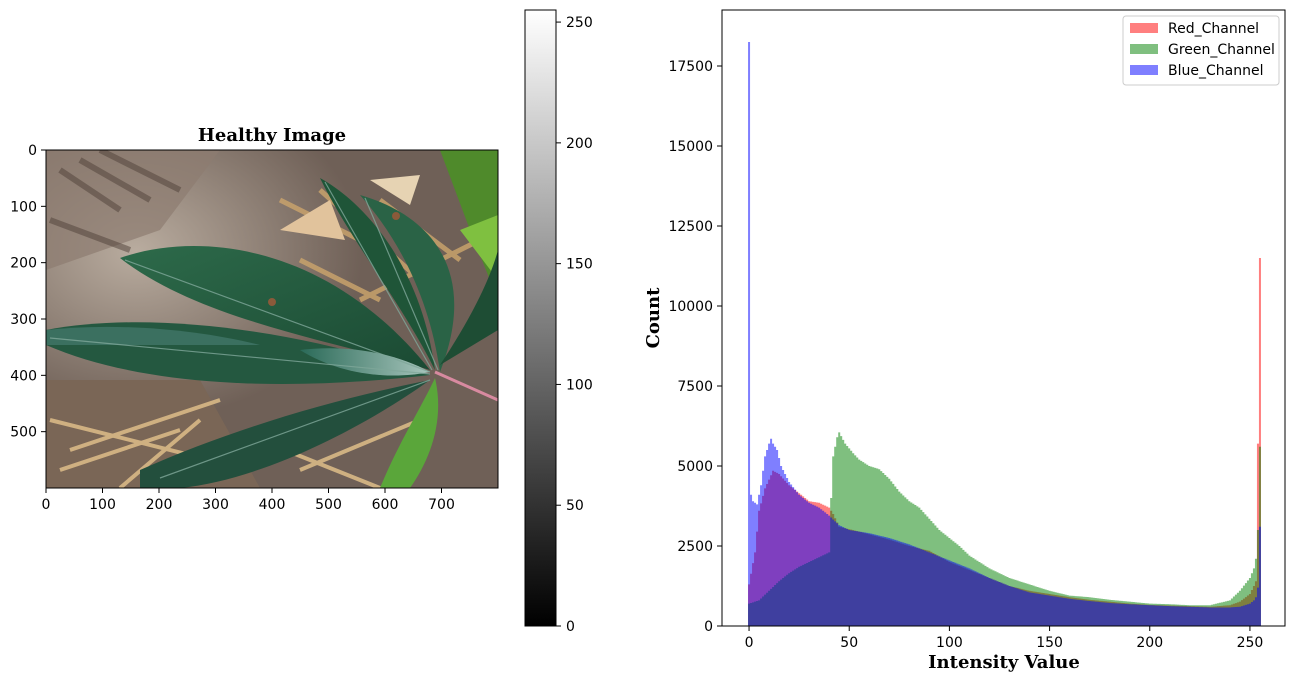 This screenshot has width=1296, height=682. What do you see at coordinates (215, 505) in the screenshot?
I see `image-x-tick-label: 300` at bounding box center [215, 505].